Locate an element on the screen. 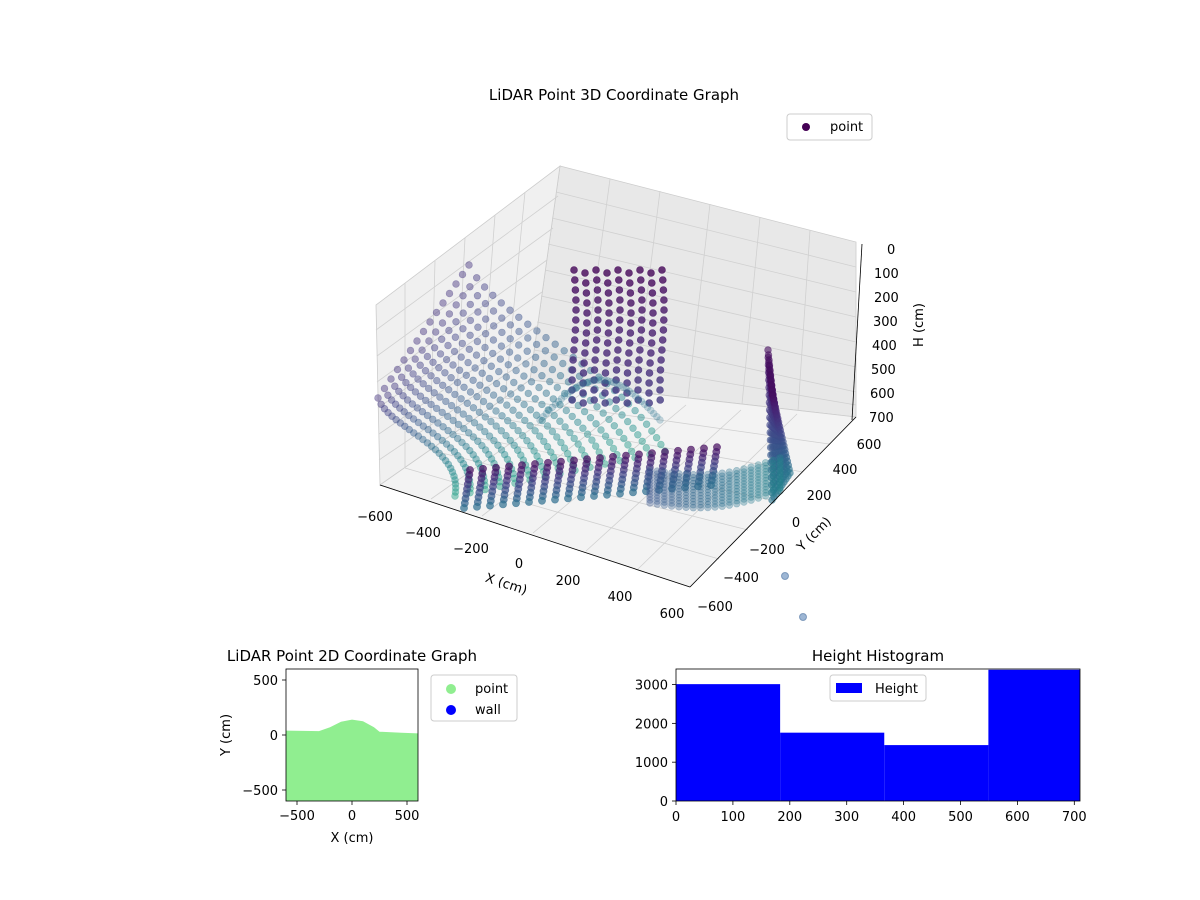 The height and width of the screenshot is (900, 1200). legend-marker is located at coordinates (451, 689).